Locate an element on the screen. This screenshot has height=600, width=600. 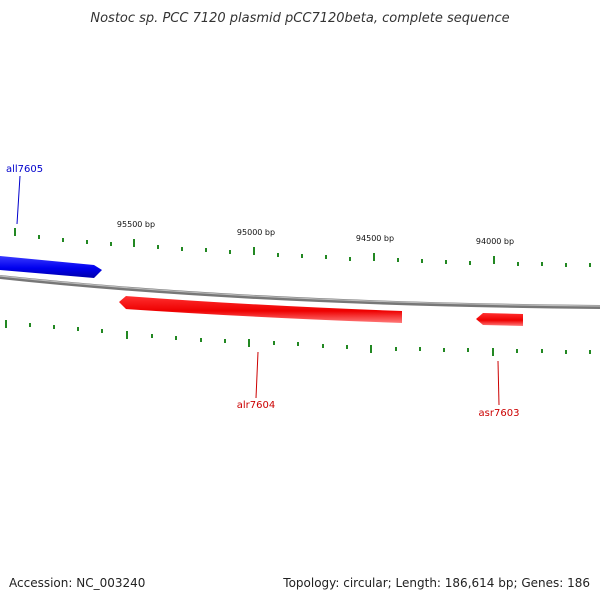
lower-tick-marks is located at coordinates (298, 338).